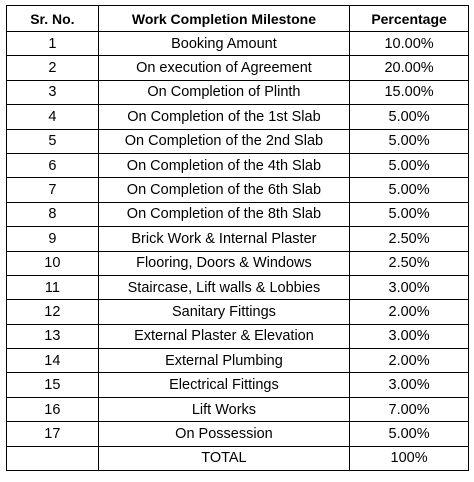 Image resolution: width=474 pixels, height=482 pixels. I want to click on milestone: Brick Work & Internal Plaster, so click(224, 239).